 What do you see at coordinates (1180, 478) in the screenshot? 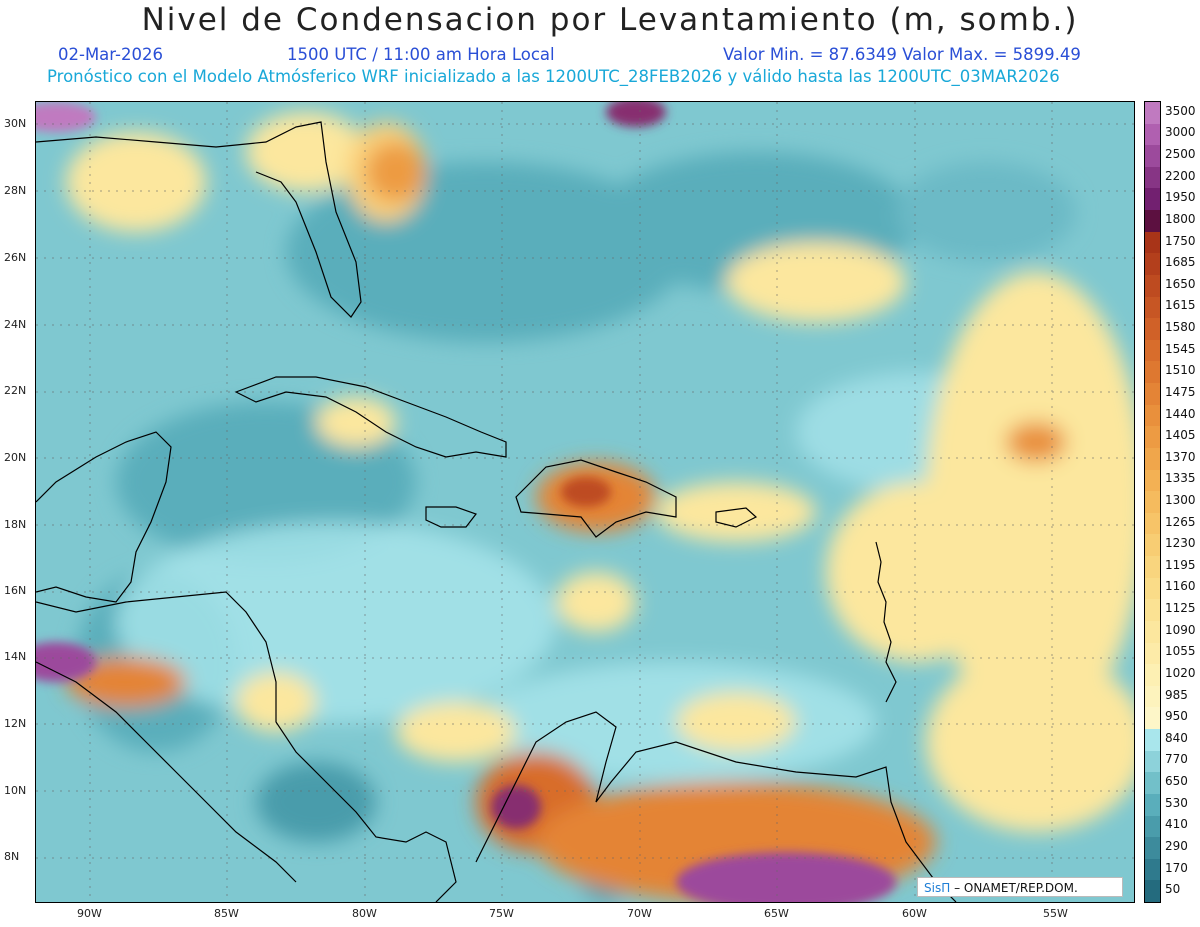
I see `legend-label: 1335` at bounding box center [1180, 478].